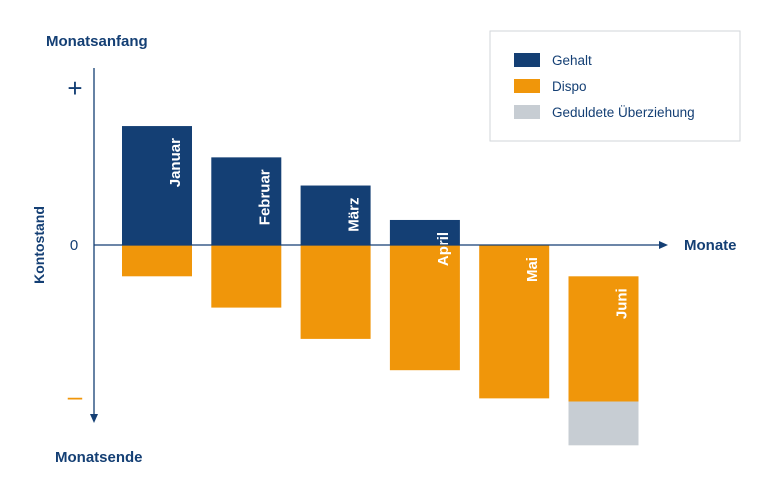 This screenshot has height=481, width=771. What do you see at coordinates (97, 41) in the screenshot?
I see `y-top-label: Monatsanfang` at bounding box center [97, 41].